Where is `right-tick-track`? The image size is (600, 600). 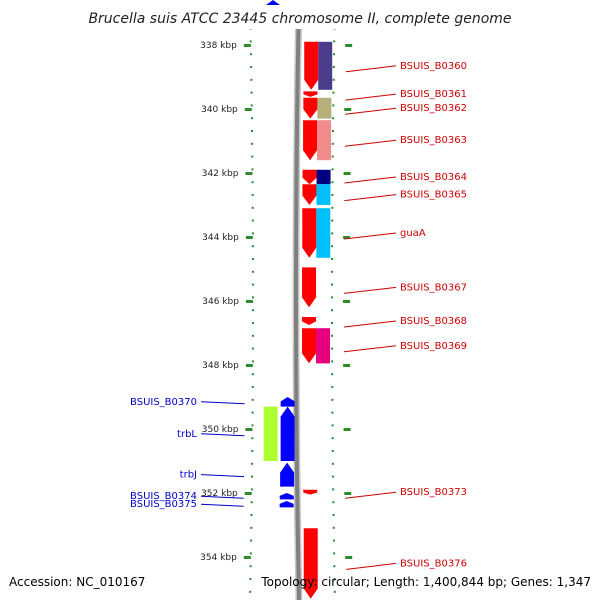 right-tick-track is located at coordinates (333, 297).